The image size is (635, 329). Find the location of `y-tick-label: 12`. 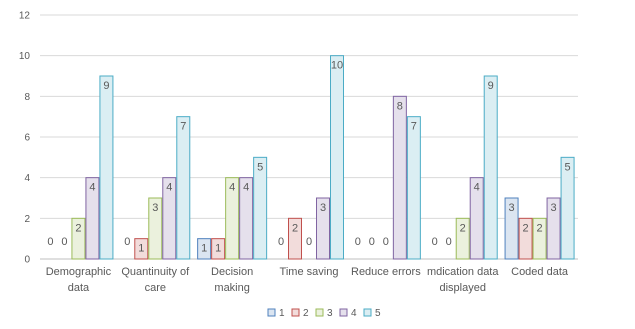

y-tick-label: 12 is located at coordinates (25, 16).